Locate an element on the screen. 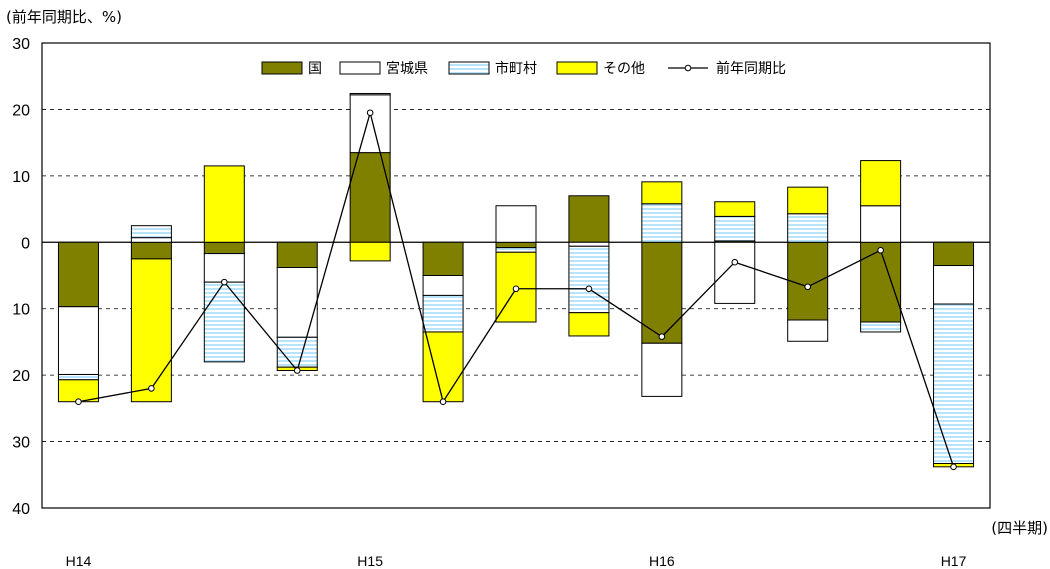  legend-label-national: 国 is located at coordinates (315, 69).